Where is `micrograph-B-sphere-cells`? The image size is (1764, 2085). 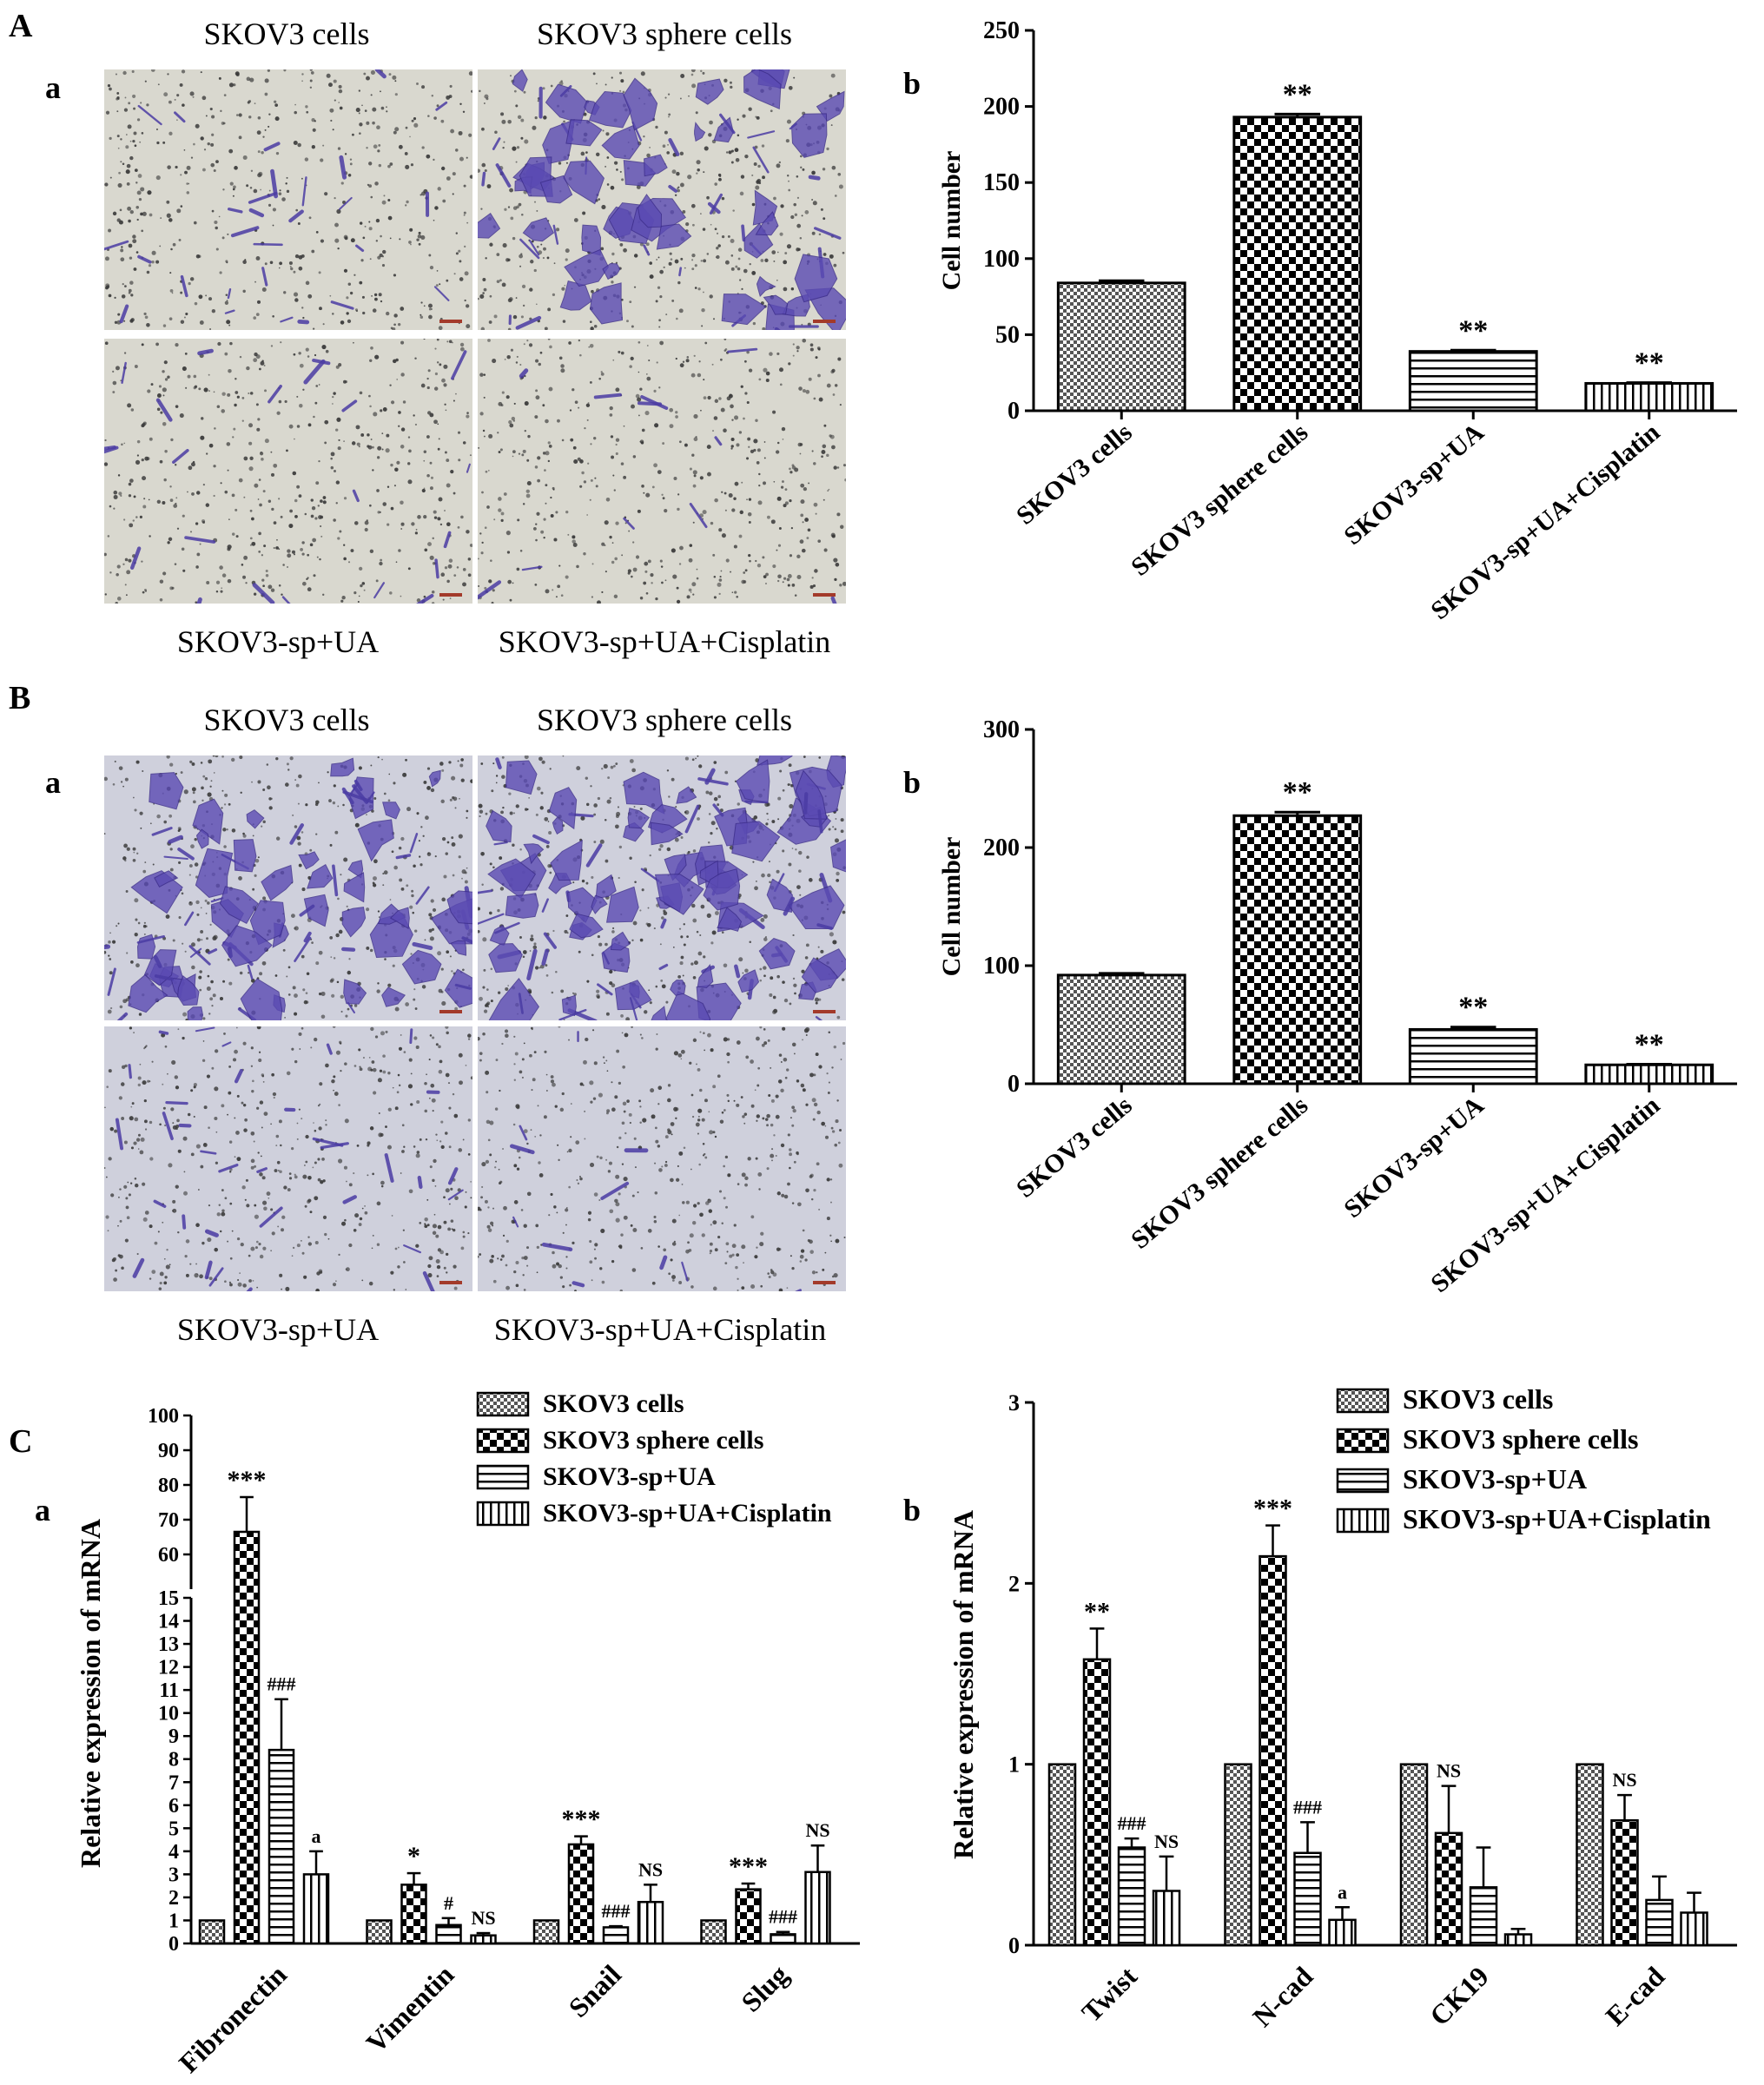 micrograph-B-sphere-cells is located at coordinates (662, 887).